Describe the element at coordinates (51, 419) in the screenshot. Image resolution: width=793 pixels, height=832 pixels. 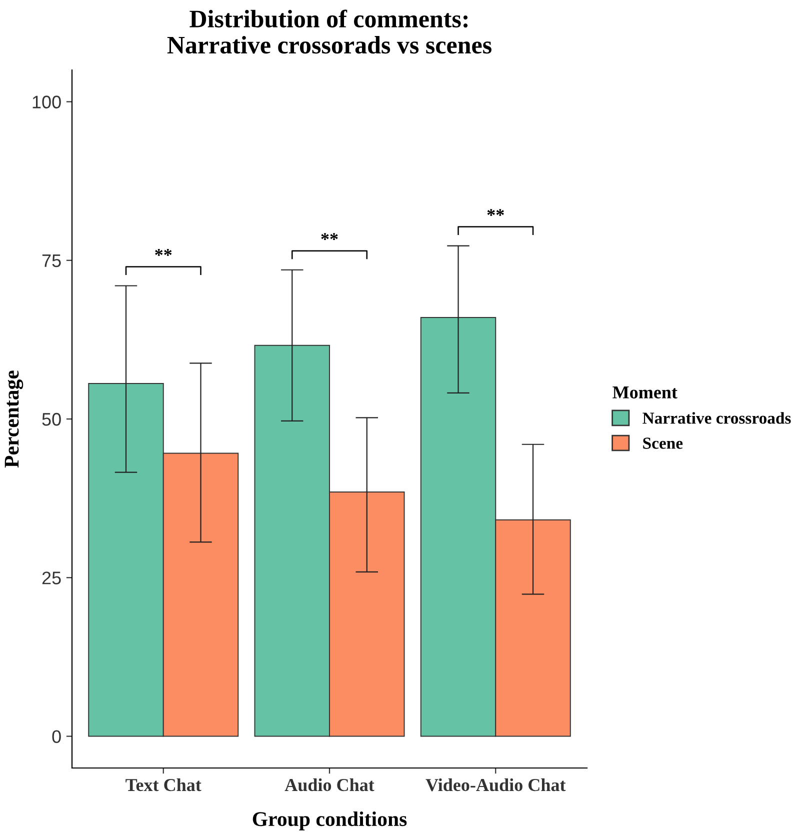
I see `y-tick-label: 50` at that location.